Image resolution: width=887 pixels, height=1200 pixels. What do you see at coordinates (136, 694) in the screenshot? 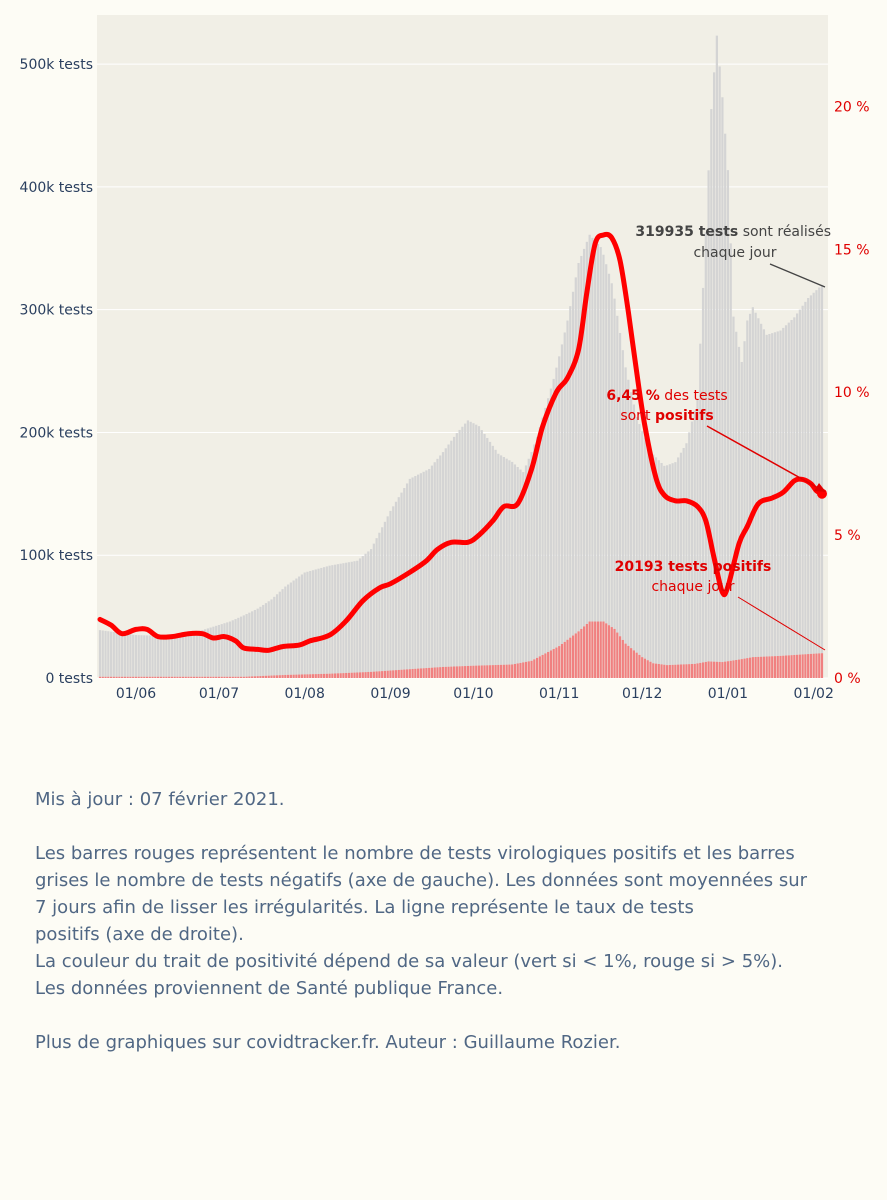
I see `x-tick-label: 01/06` at bounding box center [136, 694].